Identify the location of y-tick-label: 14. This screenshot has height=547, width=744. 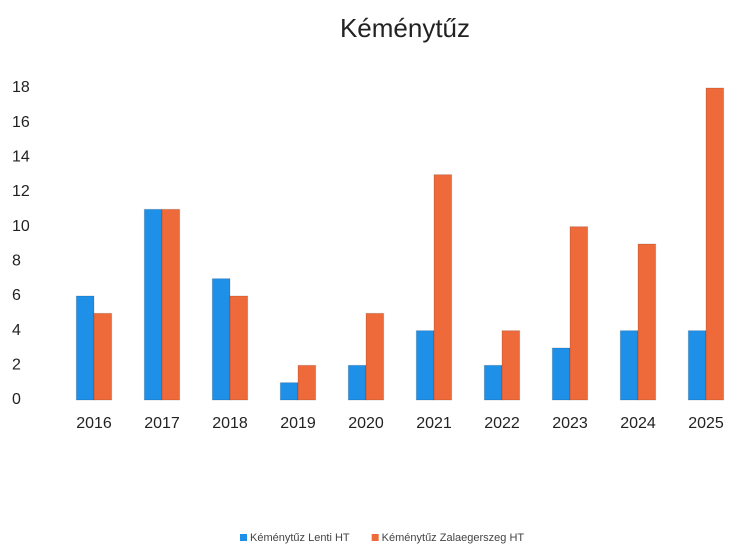
(21, 157).